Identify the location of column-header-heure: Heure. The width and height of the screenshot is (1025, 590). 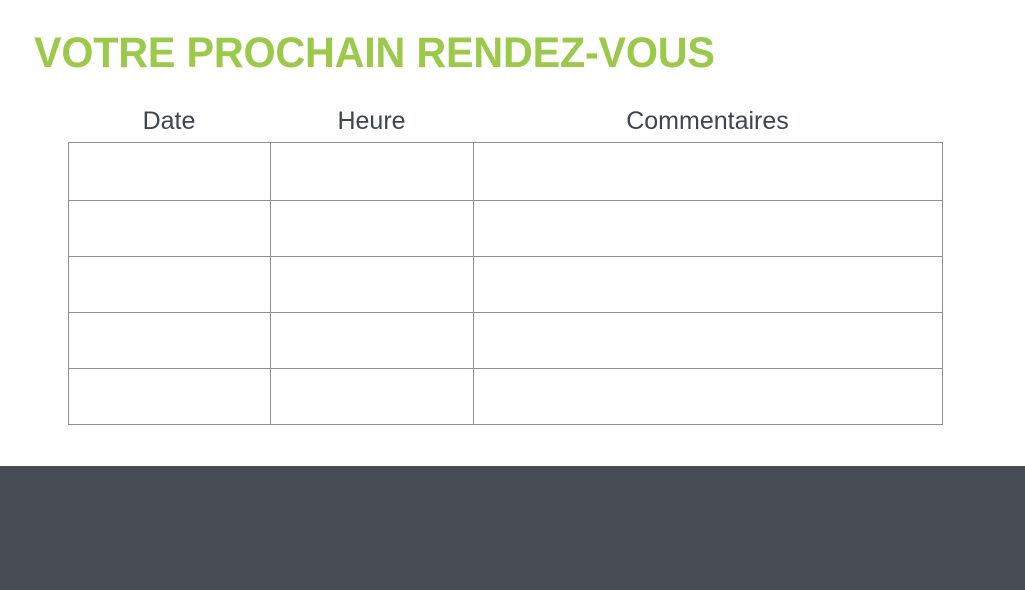
(371, 120).